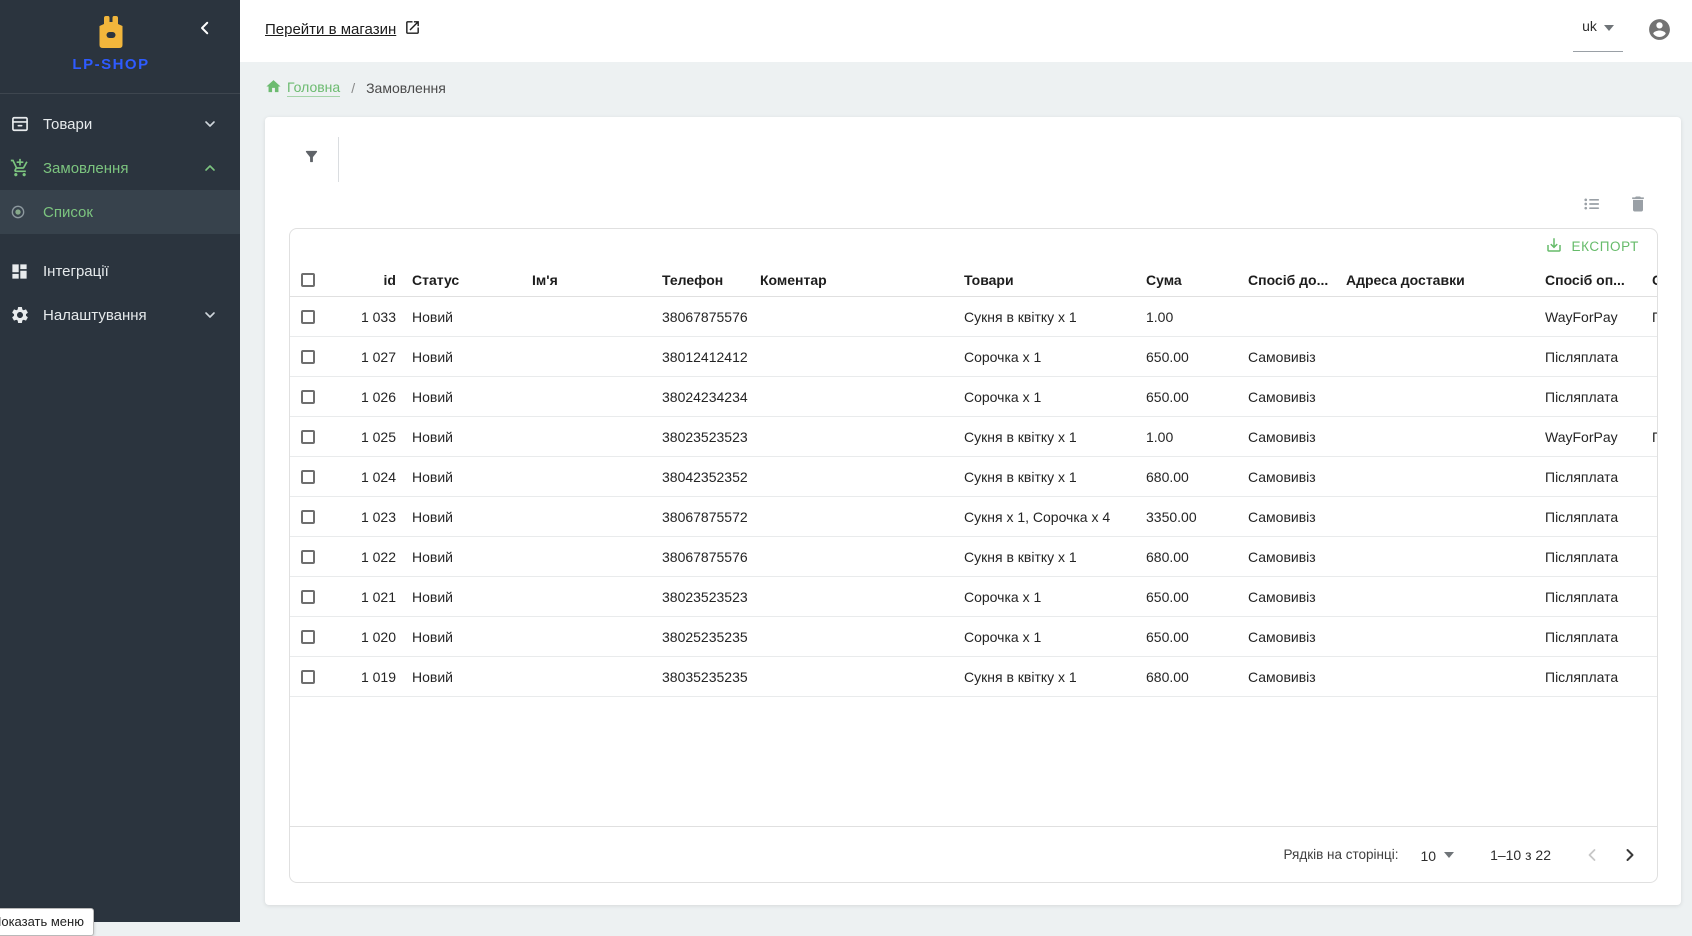  What do you see at coordinates (343, 29) in the screenshot?
I see `go-to-store-link: Перейти в магазин` at bounding box center [343, 29].